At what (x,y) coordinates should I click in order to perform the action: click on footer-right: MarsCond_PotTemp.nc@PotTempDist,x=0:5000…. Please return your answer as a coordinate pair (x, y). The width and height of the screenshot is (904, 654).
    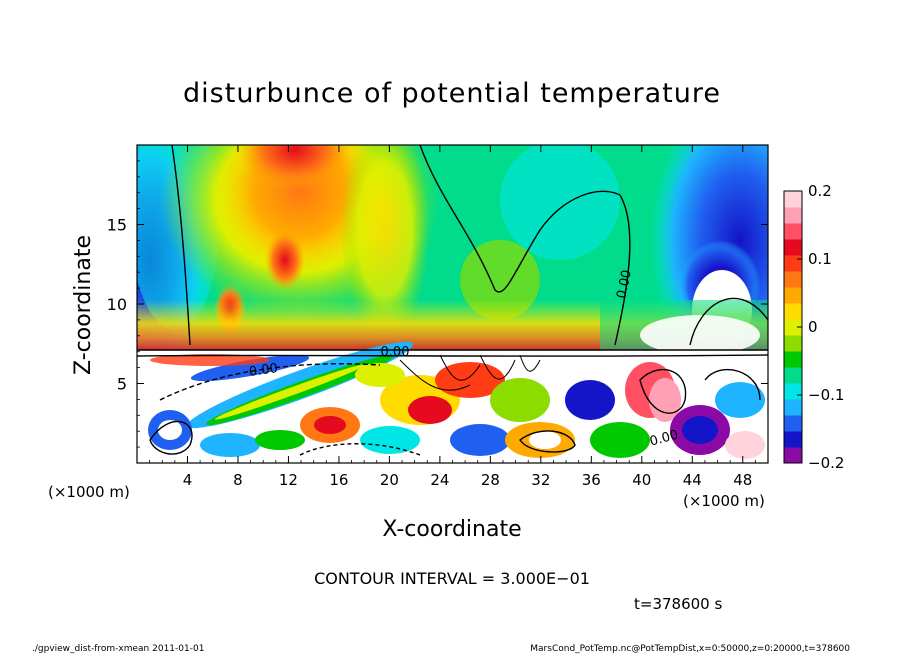
    Looking at the image, I should click on (690, 649).